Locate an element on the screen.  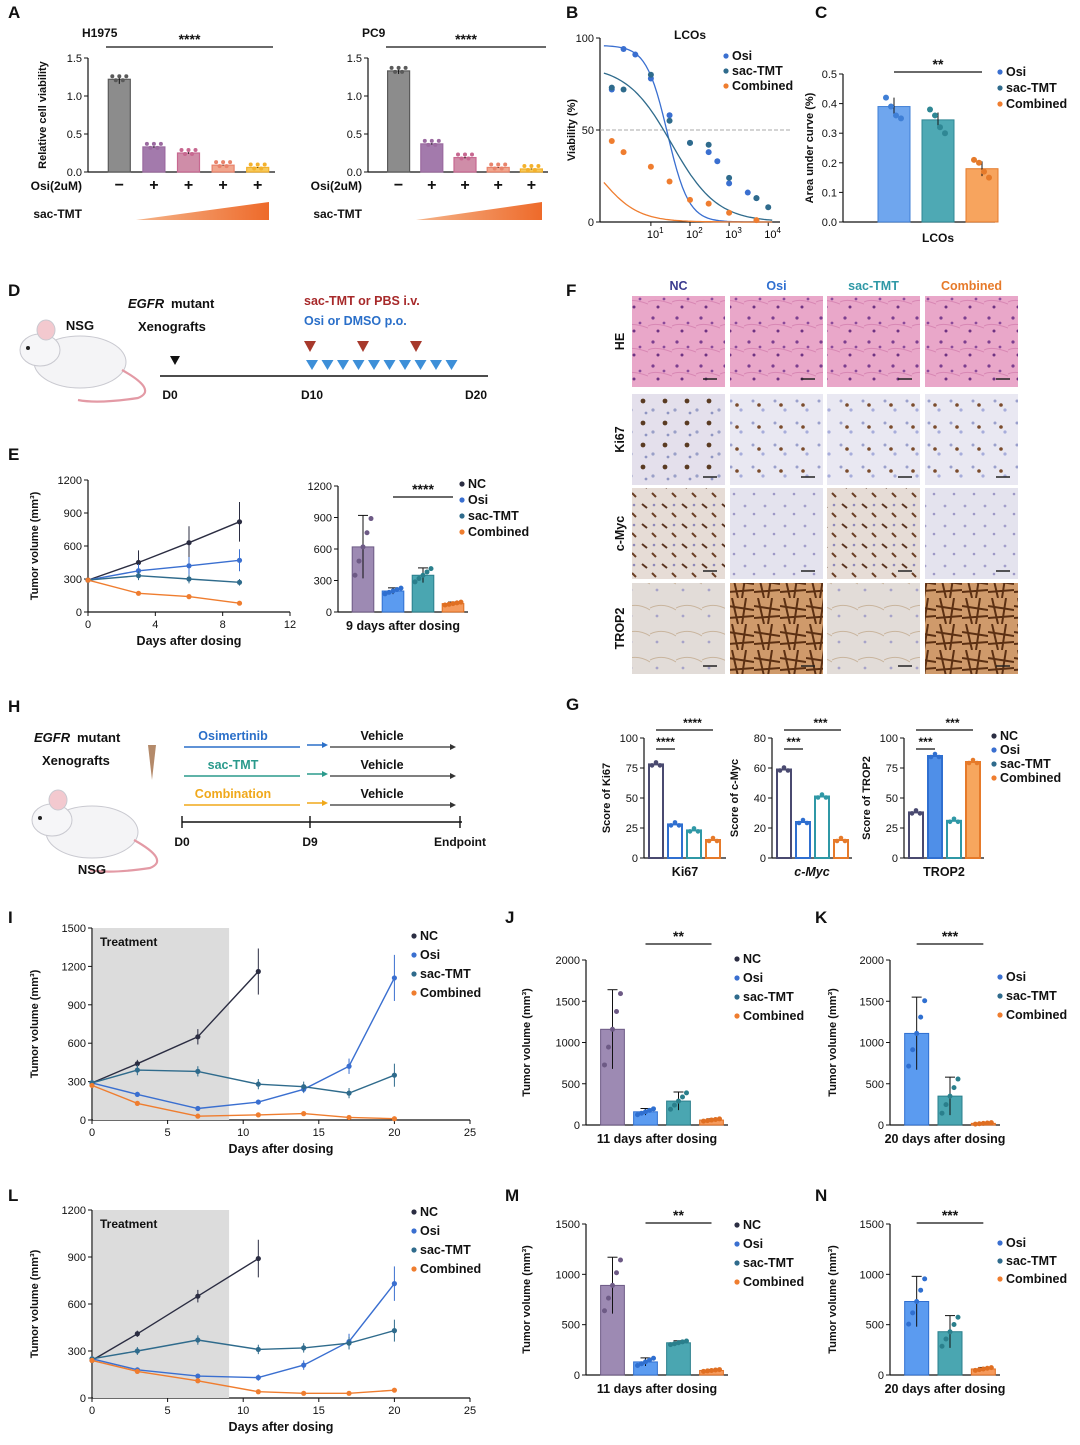
ihc-row-label: HE is located at coordinates (620, 341).